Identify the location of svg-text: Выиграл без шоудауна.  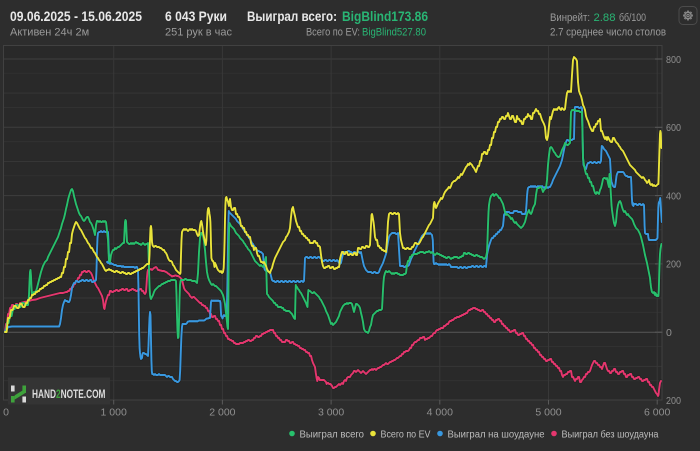
(610, 435).